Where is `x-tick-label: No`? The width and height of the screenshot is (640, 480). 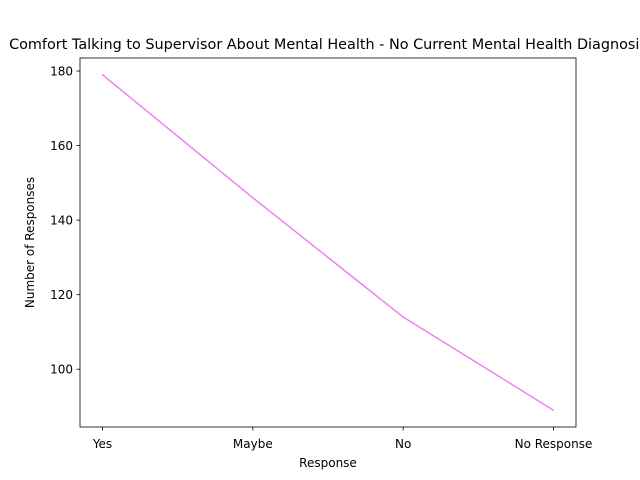
x-tick-label: No is located at coordinates (403, 444).